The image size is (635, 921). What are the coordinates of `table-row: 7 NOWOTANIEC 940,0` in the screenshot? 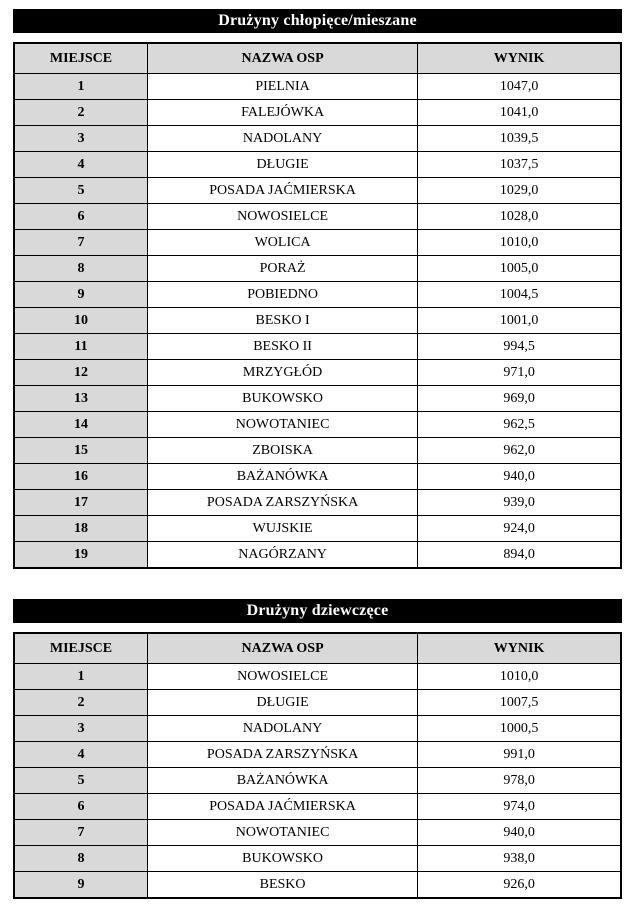 It's located at (317, 832).